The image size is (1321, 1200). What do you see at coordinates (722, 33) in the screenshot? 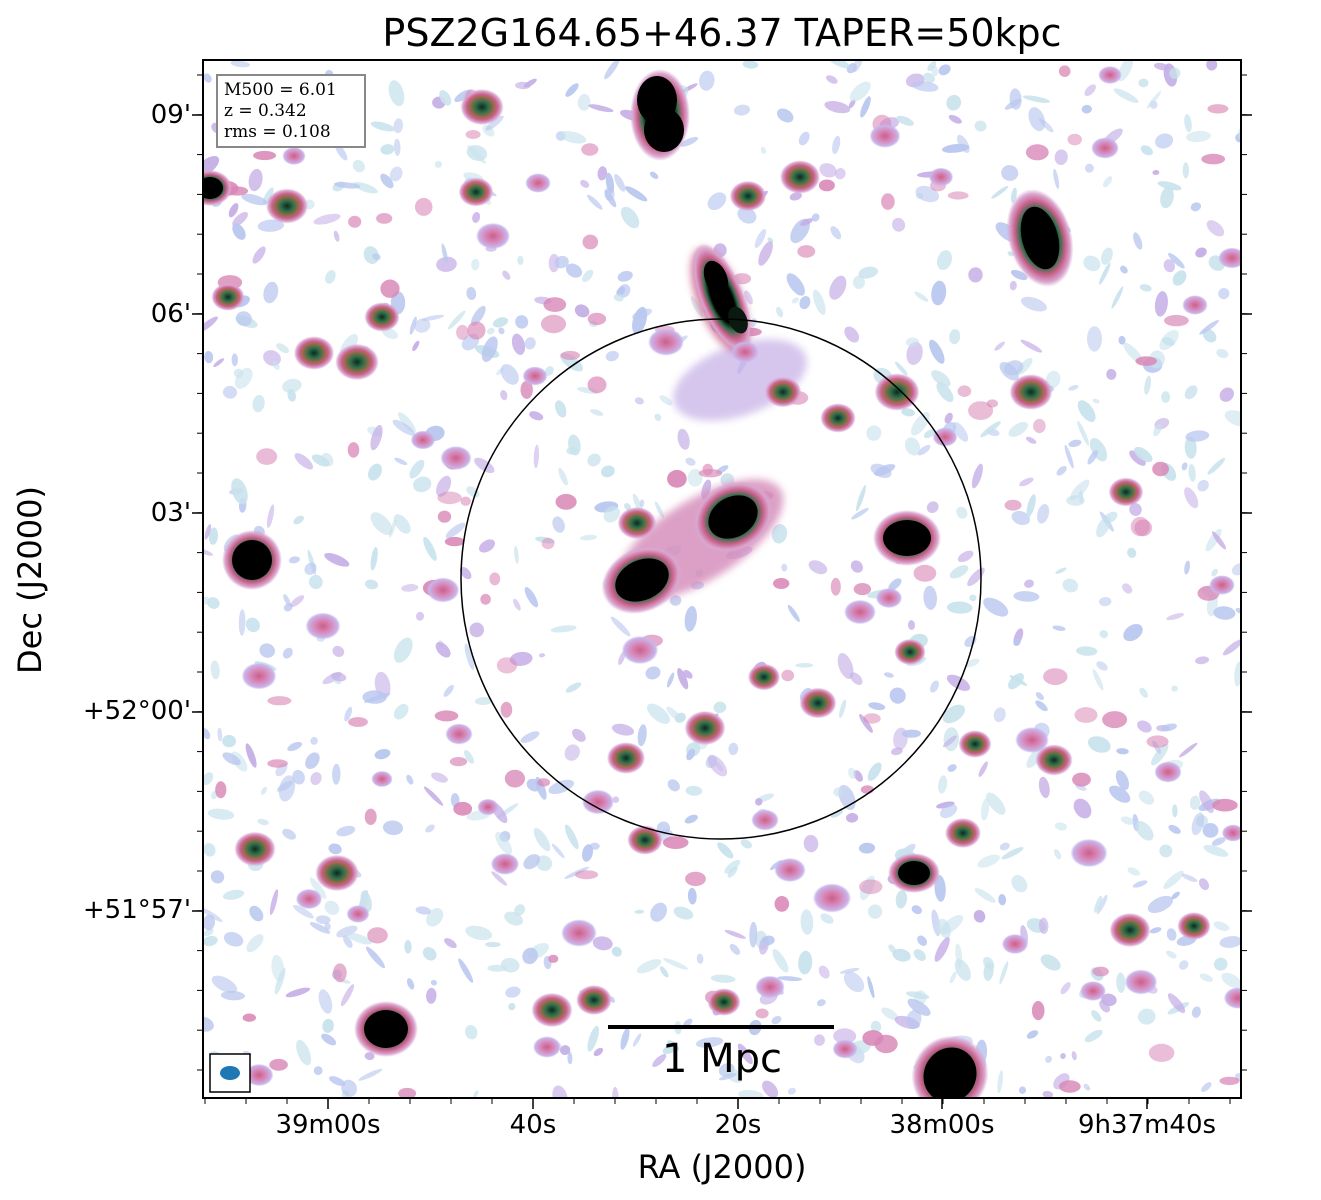
I see `figure-title: PSZ2G164.65+46.37 TAPER=50kpc` at bounding box center [722, 33].